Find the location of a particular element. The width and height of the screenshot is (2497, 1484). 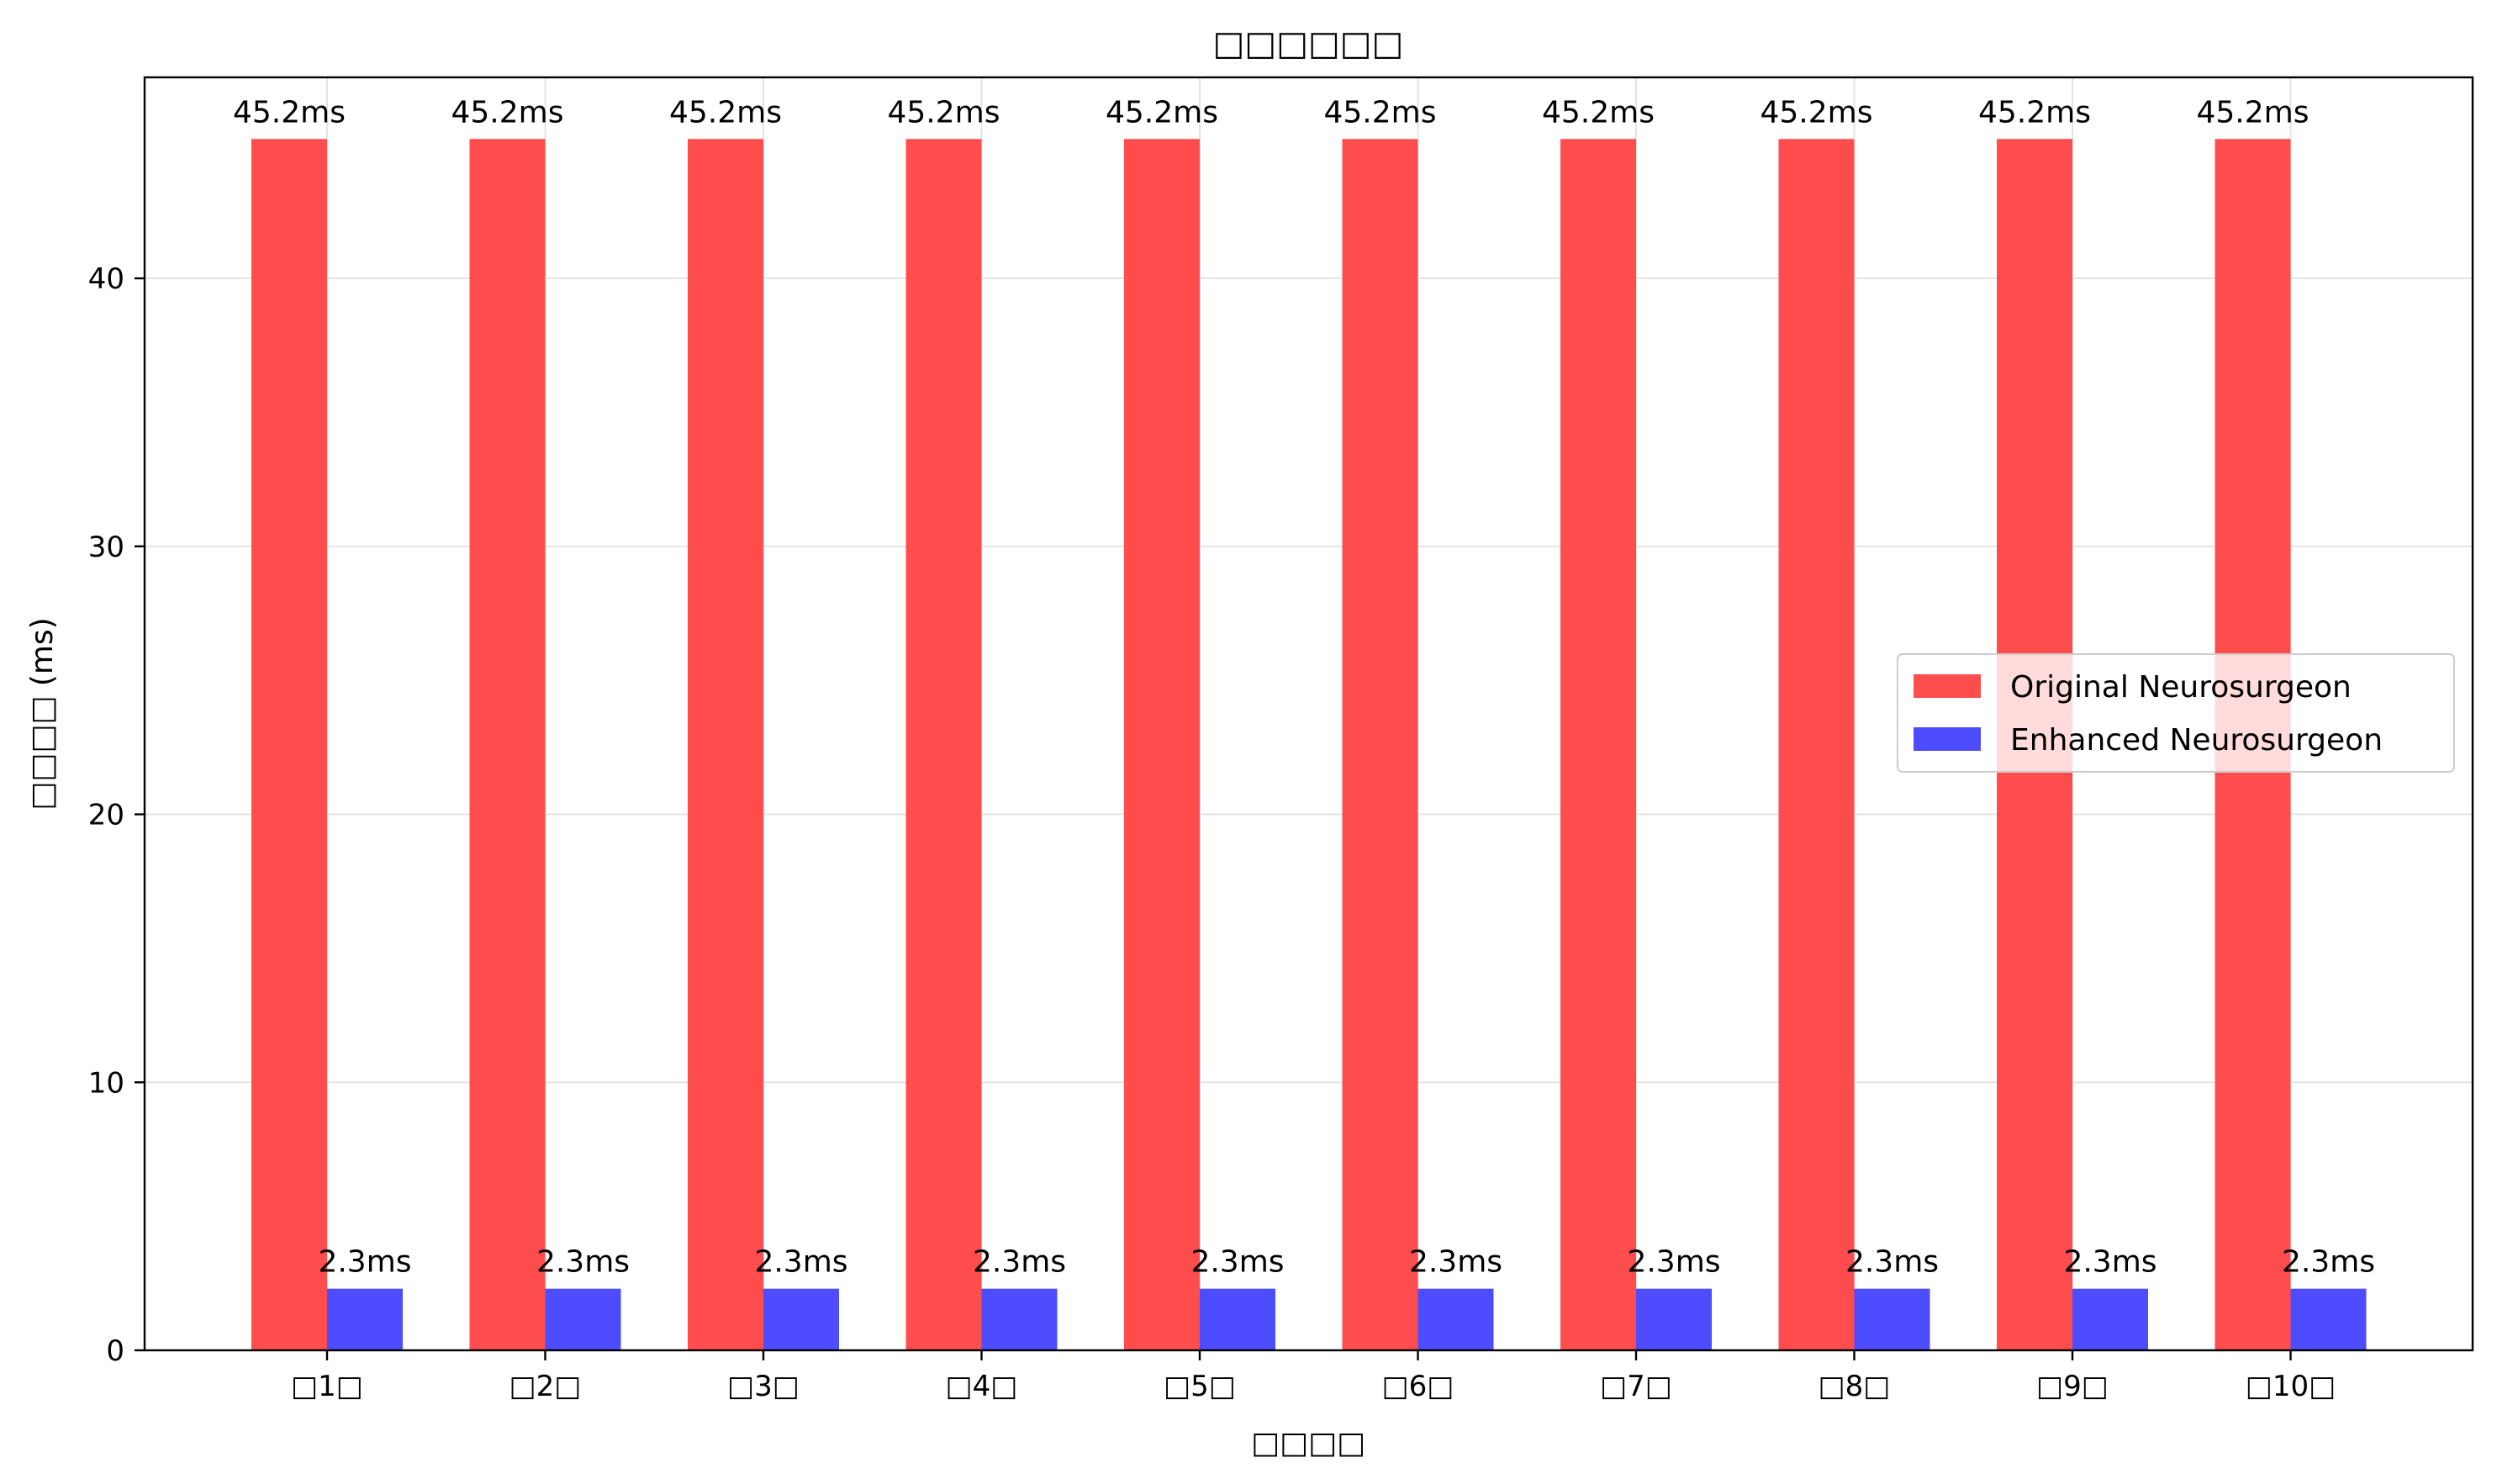

legend-label-original: Original Neurosurgeon is located at coordinates (2181, 687).